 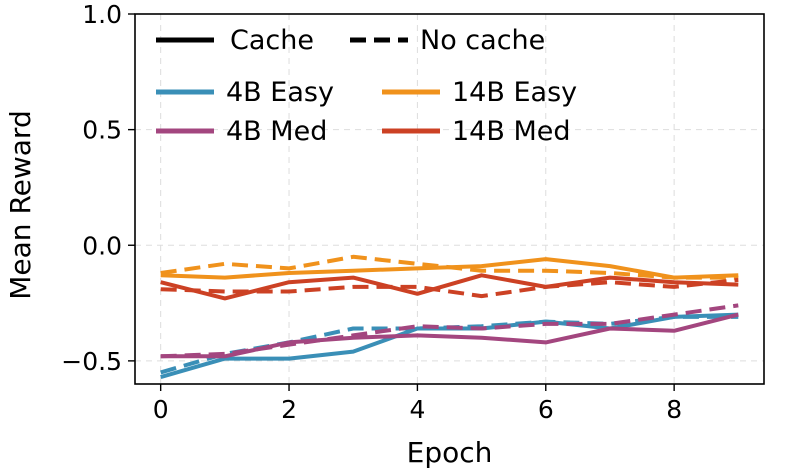 I want to click on legend-4b-med-label: 4B Med, so click(x=276, y=131).